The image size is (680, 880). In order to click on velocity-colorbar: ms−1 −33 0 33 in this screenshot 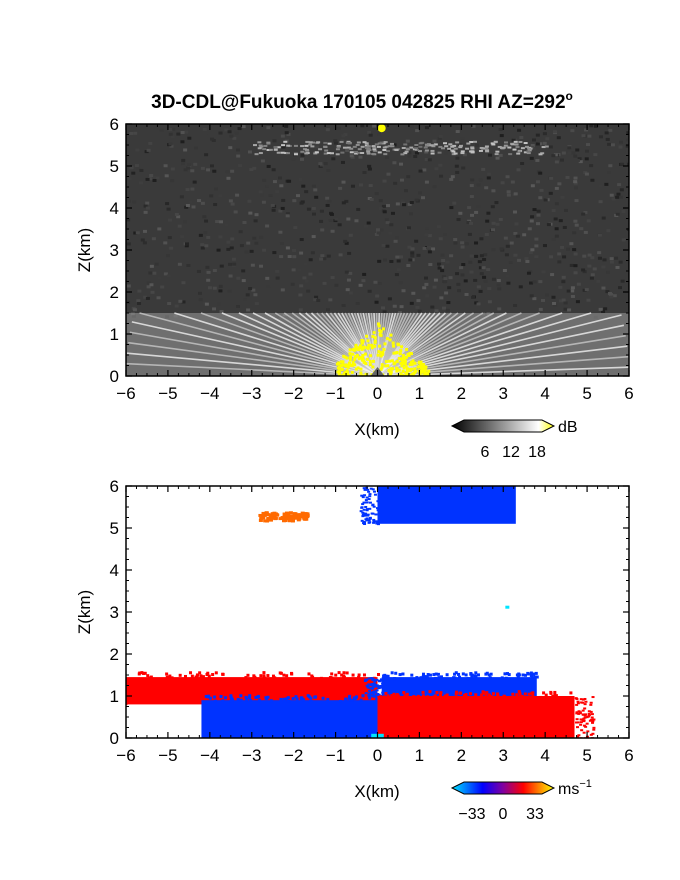, I will do `click(521, 800)`.